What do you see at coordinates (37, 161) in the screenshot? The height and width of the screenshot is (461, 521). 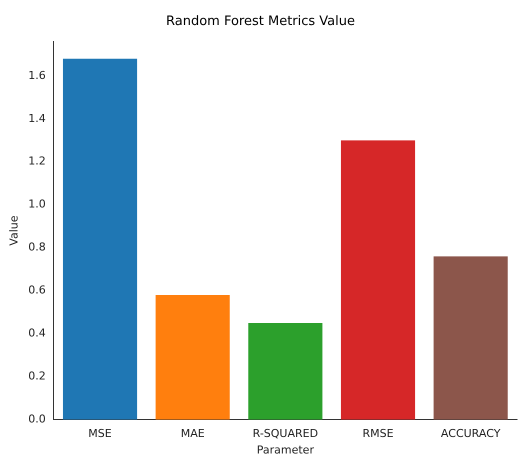 I see `y-tick-label: 1.2` at bounding box center [37, 161].